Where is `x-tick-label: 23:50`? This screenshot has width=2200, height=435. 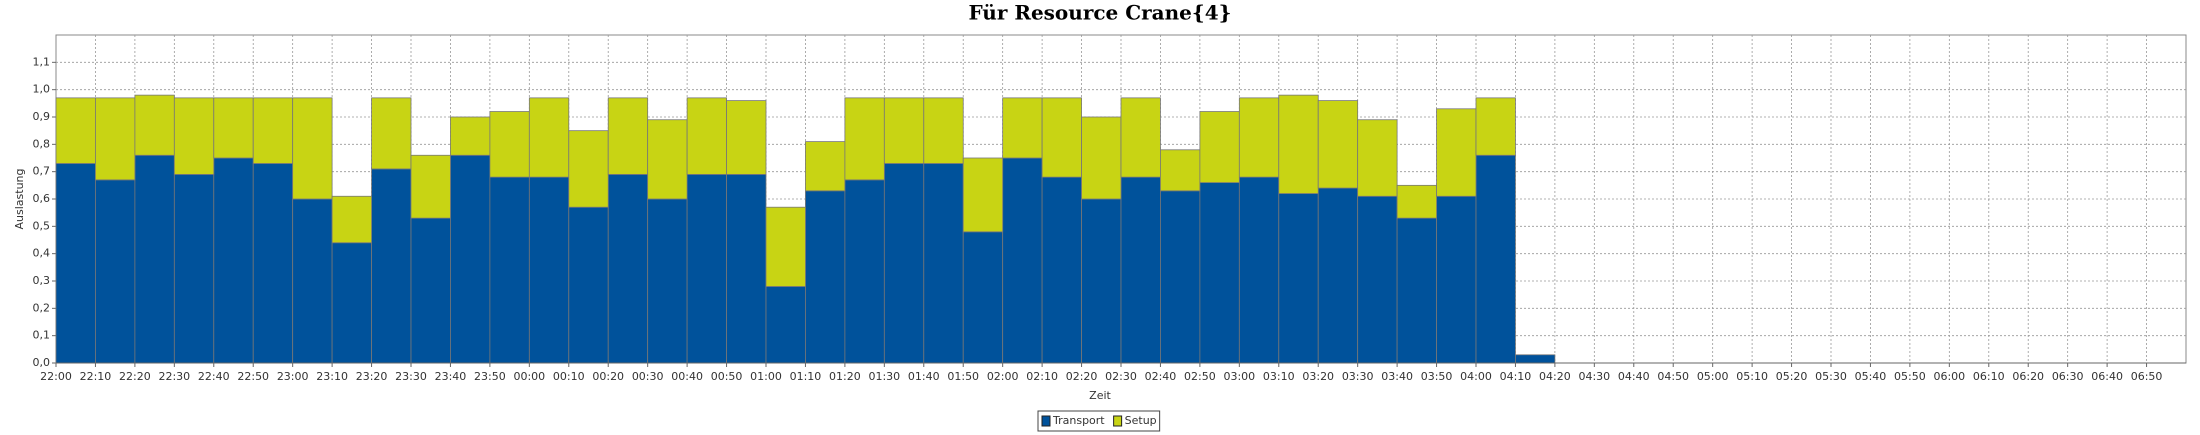 x-tick-label: 23:50 is located at coordinates (490, 376).